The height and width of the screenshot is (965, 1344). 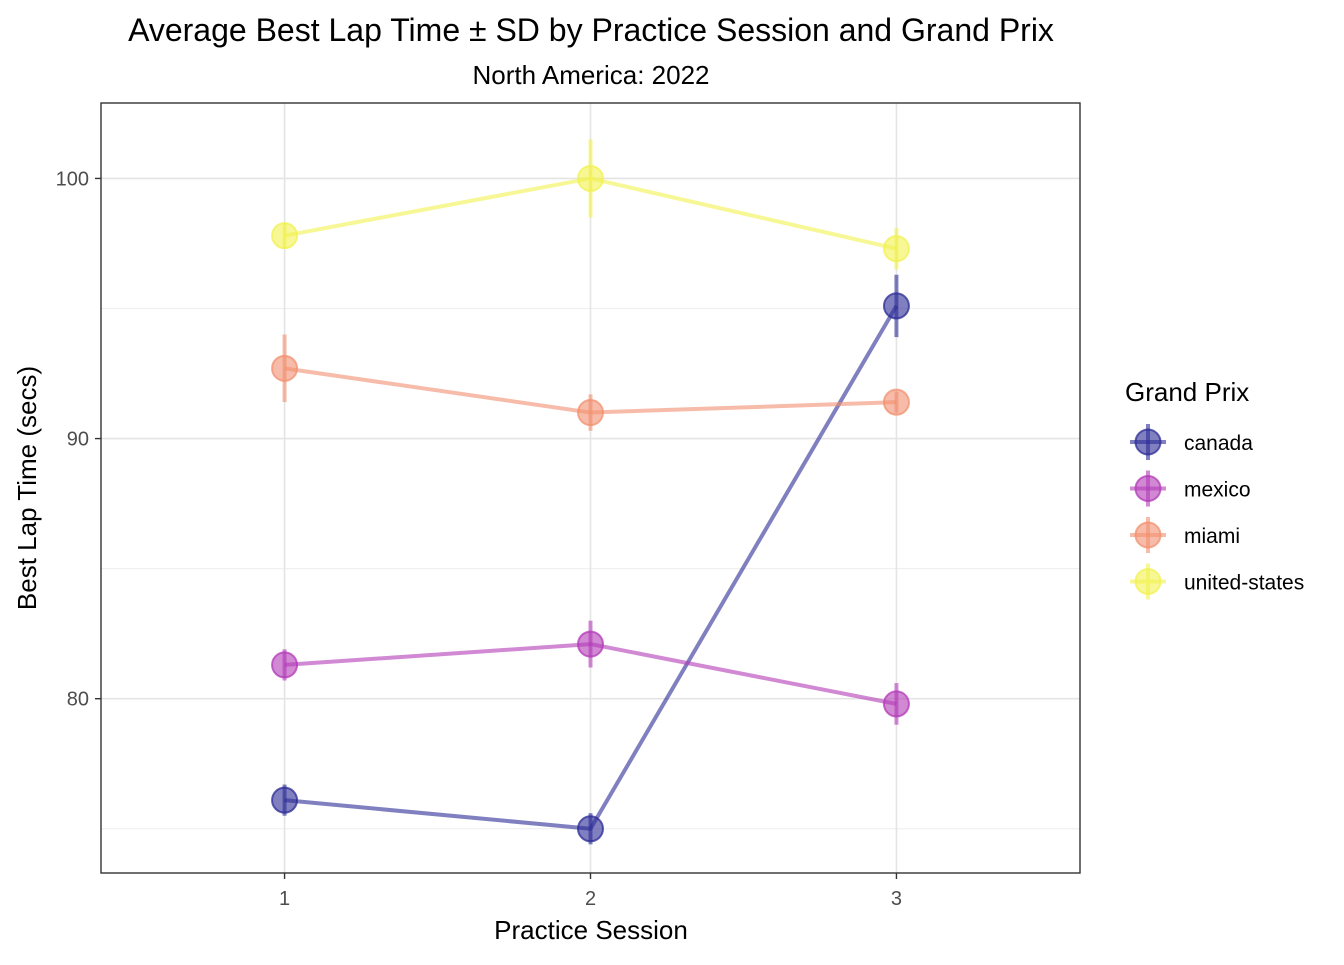 What do you see at coordinates (590, 75) in the screenshot?
I see `chart-subtitle: North America: 2022` at bounding box center [590, 75].